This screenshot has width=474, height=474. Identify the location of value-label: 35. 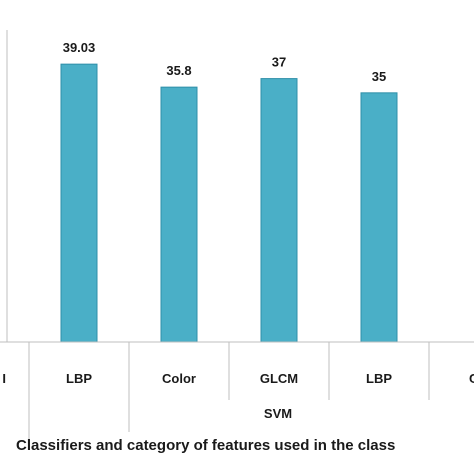
(379, 76).